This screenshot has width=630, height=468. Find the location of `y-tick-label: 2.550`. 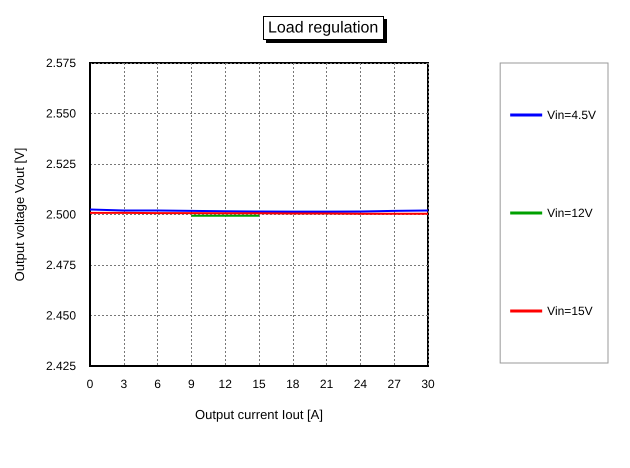

y-tick-label: 2.550 is located at coordinates (61, 113).